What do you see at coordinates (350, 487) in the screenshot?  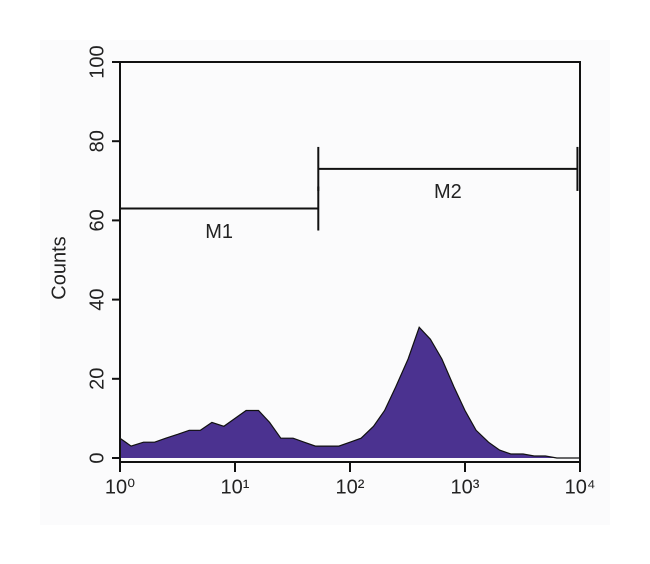 I see `x-tick-label: 10²` at bounding box center [350, 487].